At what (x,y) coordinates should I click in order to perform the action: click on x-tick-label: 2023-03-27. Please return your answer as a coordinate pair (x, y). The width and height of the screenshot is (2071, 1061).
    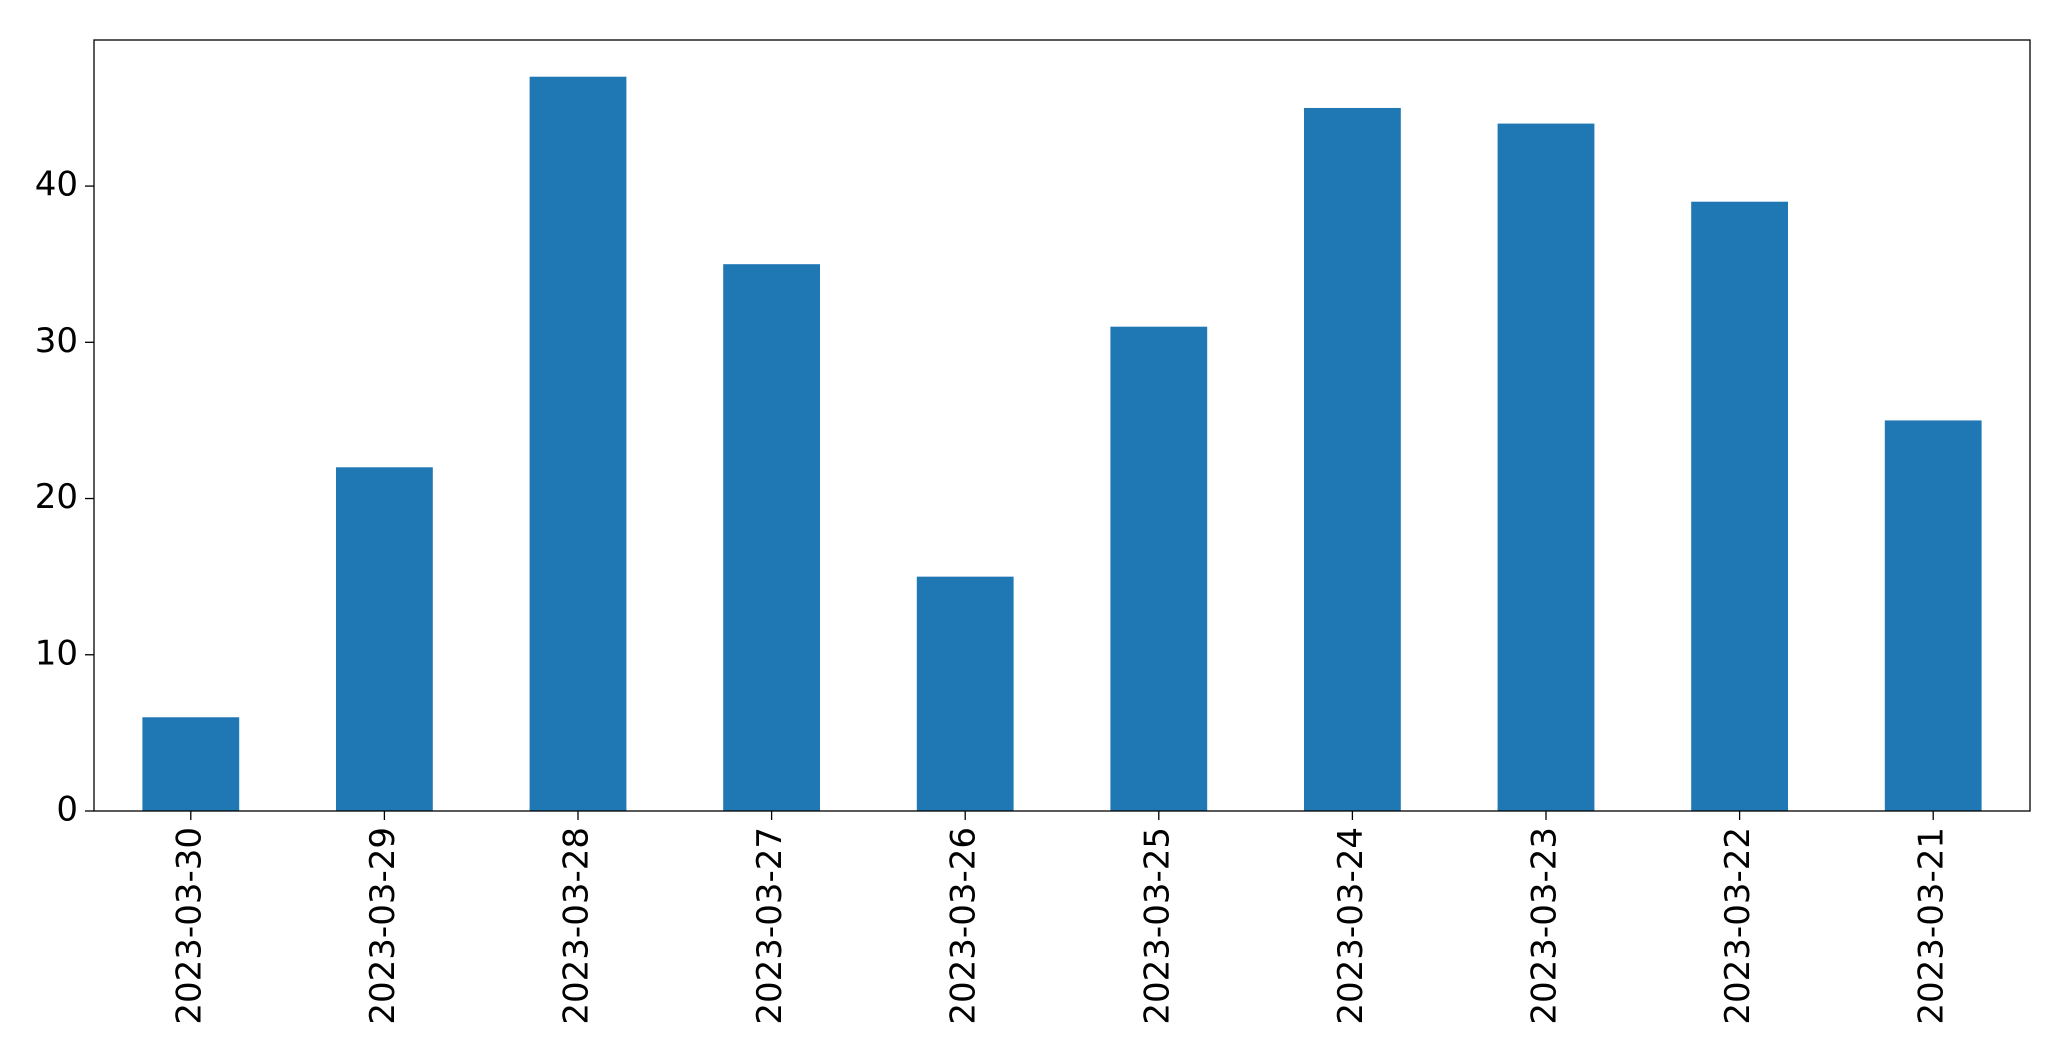
    Looking at the image, I should click on (770, 926).